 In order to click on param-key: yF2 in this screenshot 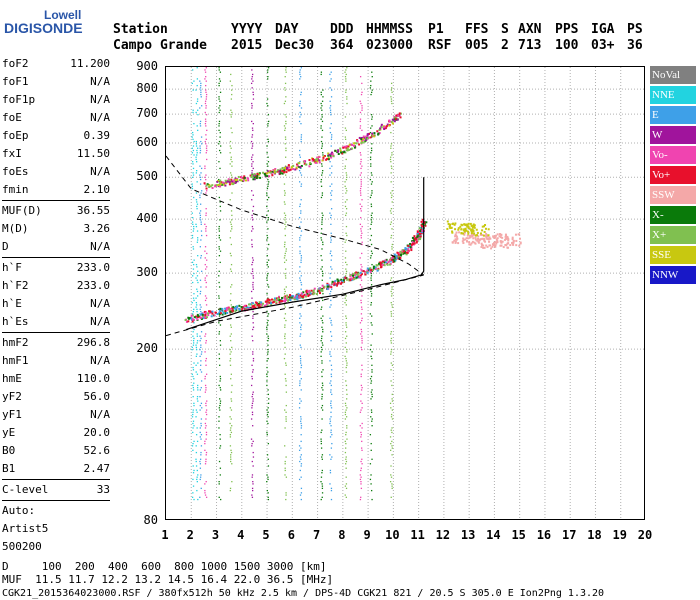, I will do `click(12, 396)`.